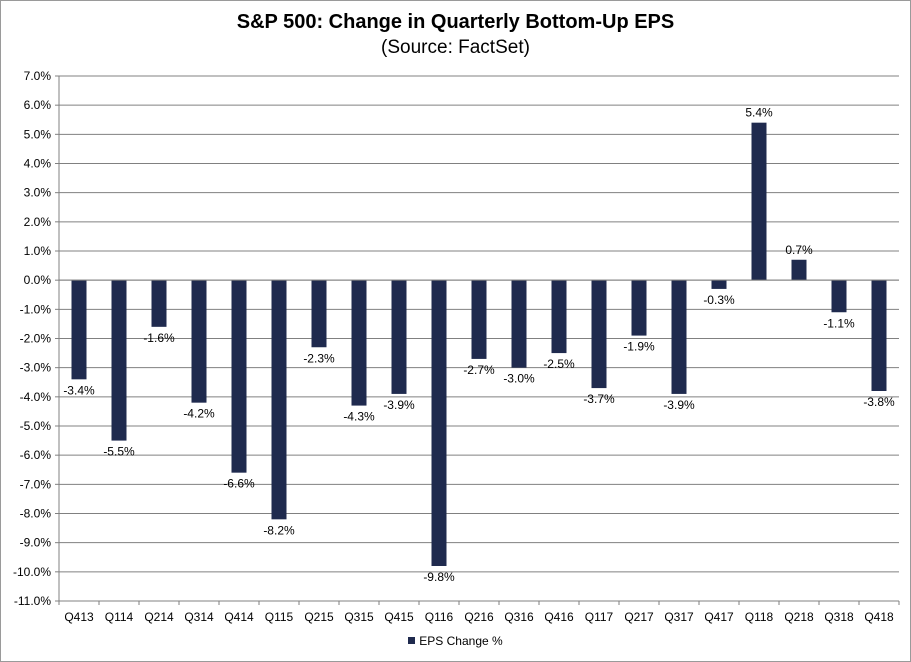  What do you see at coordinates (839, 617) in the screenshot?
I see `x-tick-label: Q318` at bounding box center [839, 617].